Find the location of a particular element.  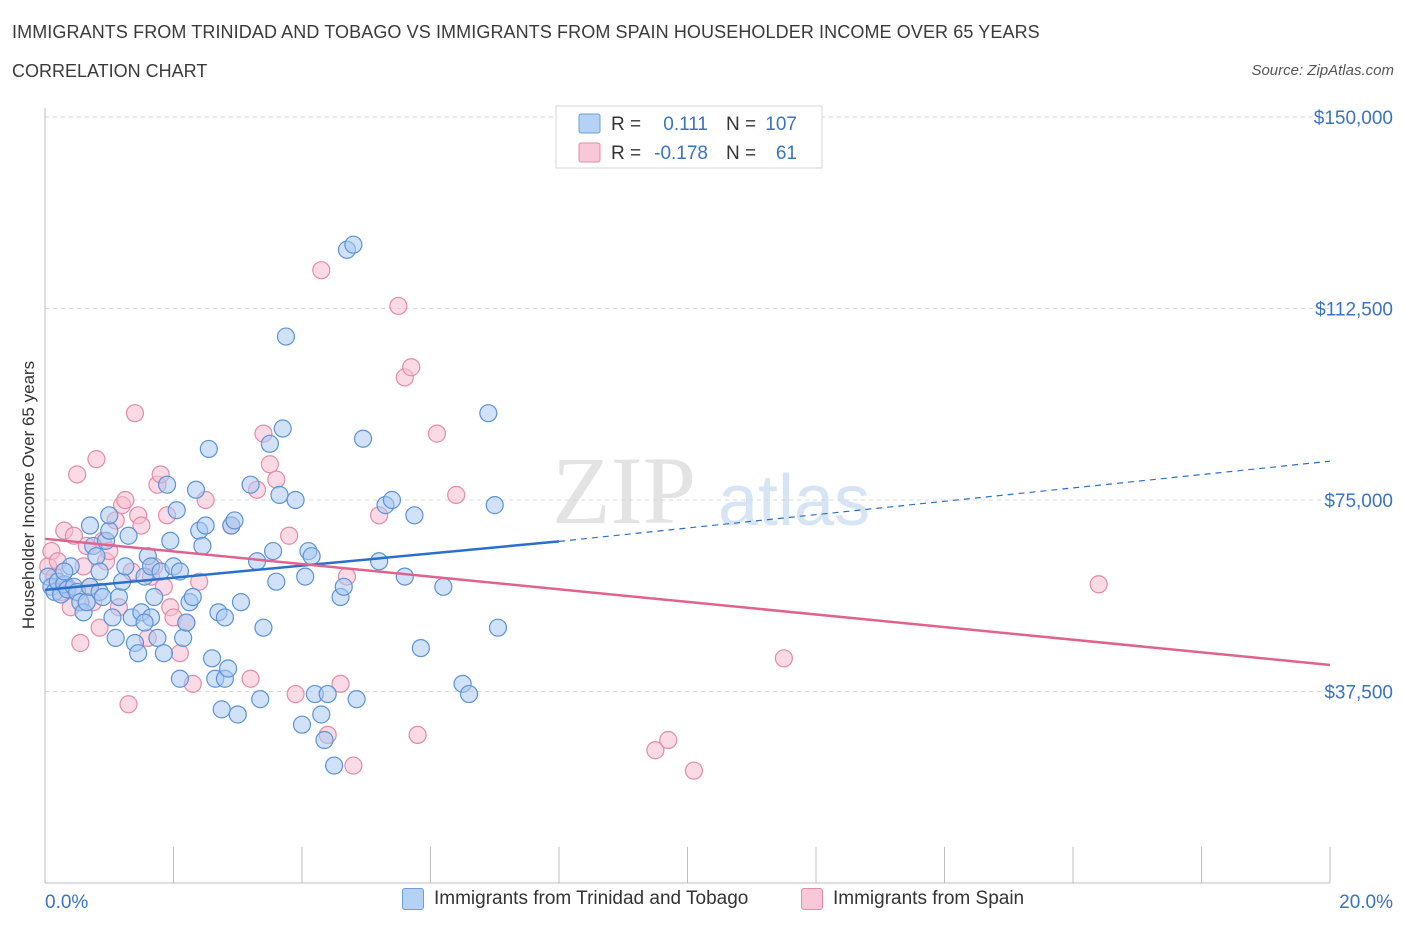

stats-legend: R = 0.111 N = 107 R = -0.178 N = 61 is located at coordinates (689, 137).